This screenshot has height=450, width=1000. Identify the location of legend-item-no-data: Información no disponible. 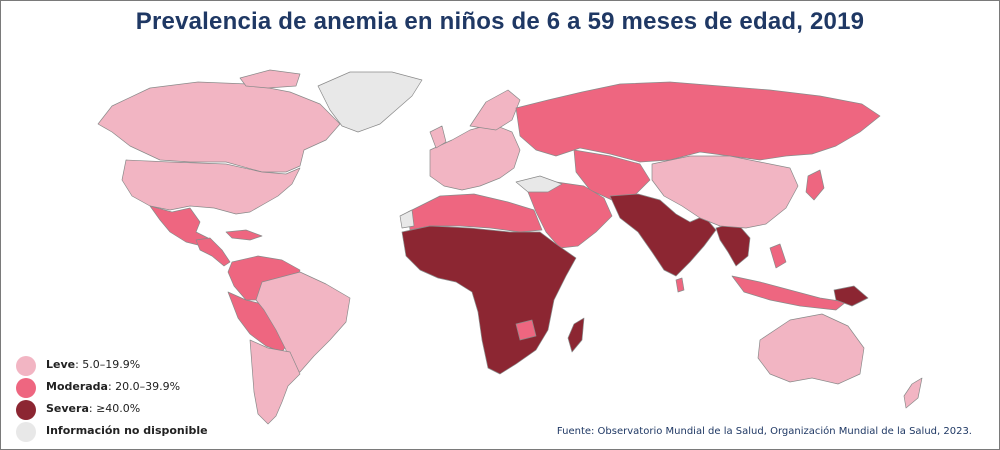
(126, 432).